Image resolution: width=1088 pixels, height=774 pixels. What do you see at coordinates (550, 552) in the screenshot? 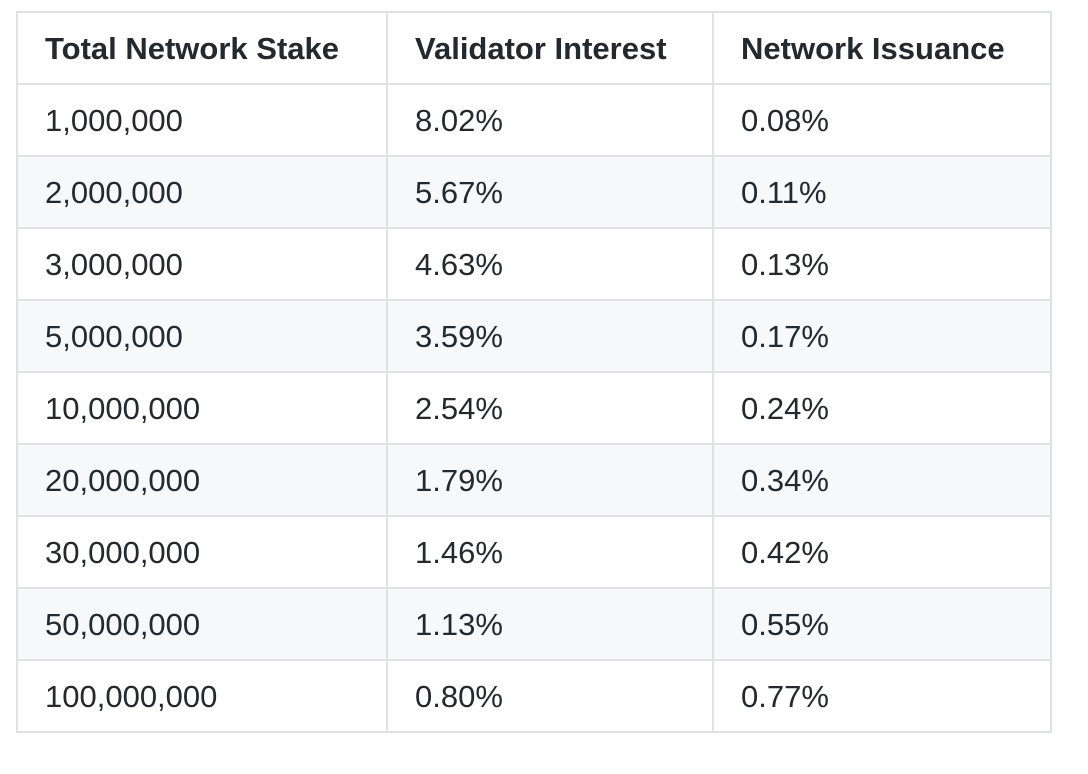
I see `cell-validator-interest: 1.46%` at bounding box center [550, 552].